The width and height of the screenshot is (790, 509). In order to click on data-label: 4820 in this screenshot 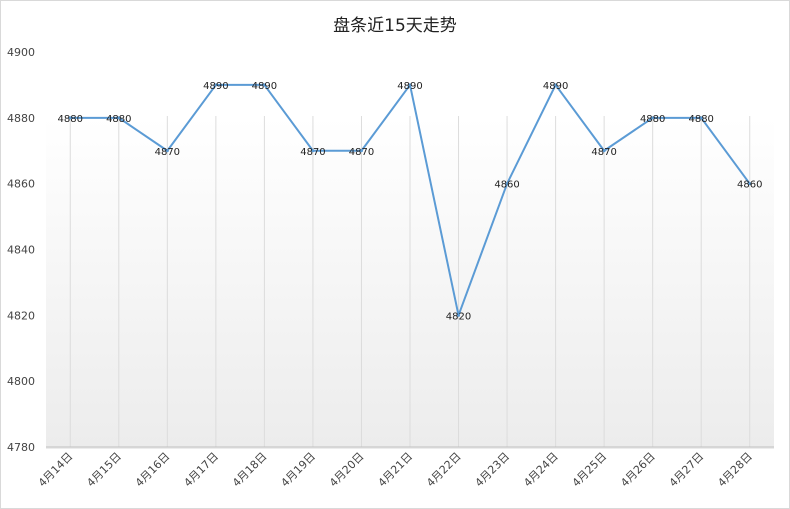, I will do `click(458, 316)`.